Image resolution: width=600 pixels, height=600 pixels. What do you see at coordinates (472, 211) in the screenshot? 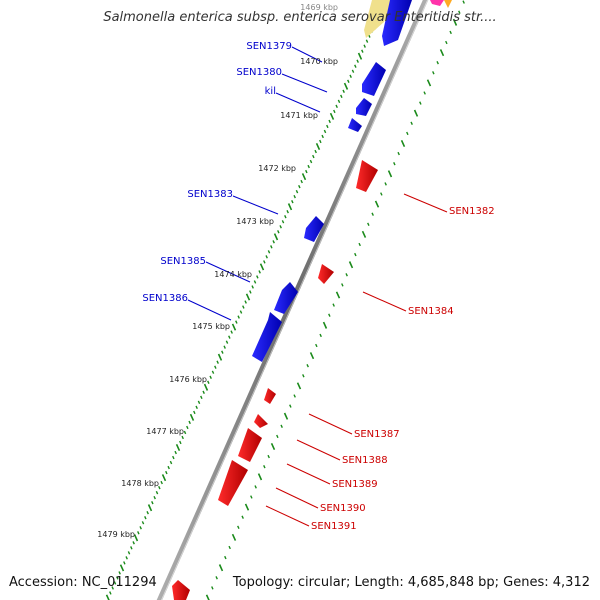
I see `gene-label-SEN1382: SEN1382` at bounding box center [472, 211].